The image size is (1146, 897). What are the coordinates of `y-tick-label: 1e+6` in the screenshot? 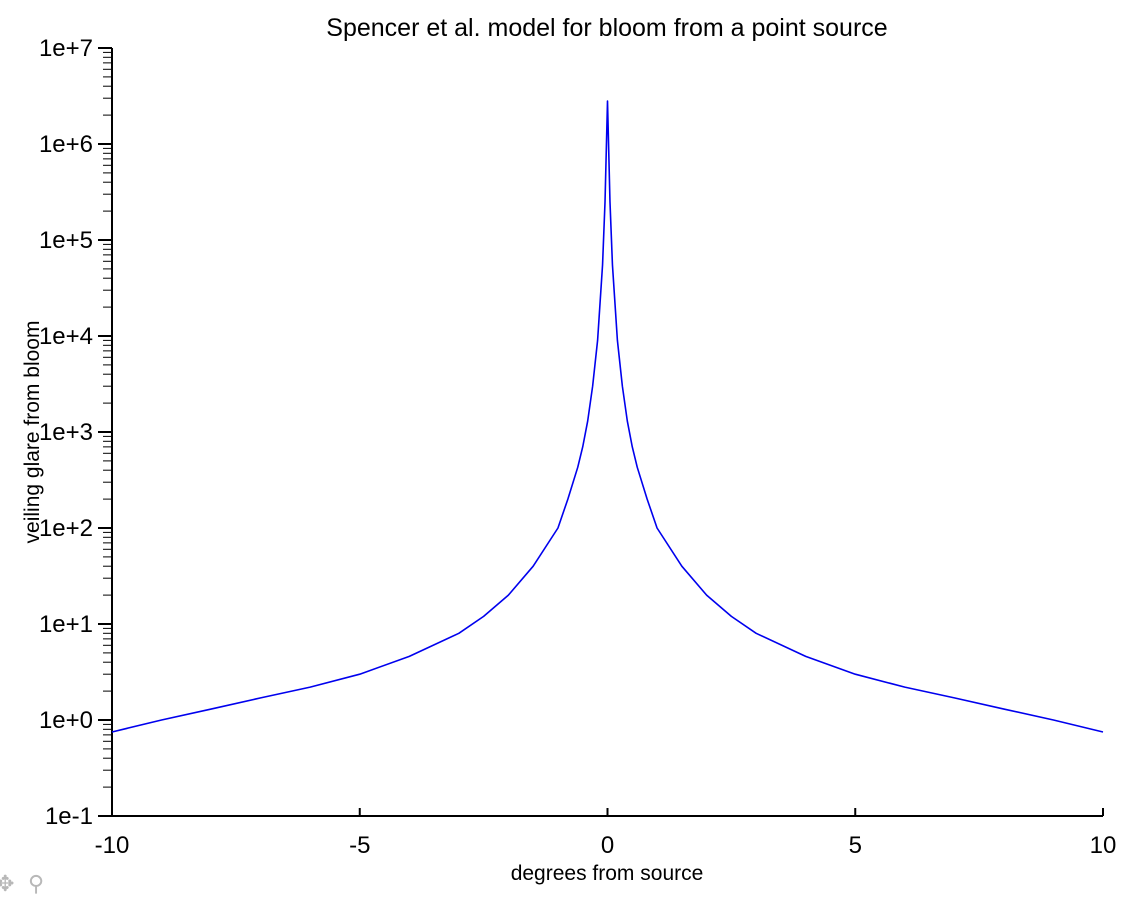 It's located at (66, 144).